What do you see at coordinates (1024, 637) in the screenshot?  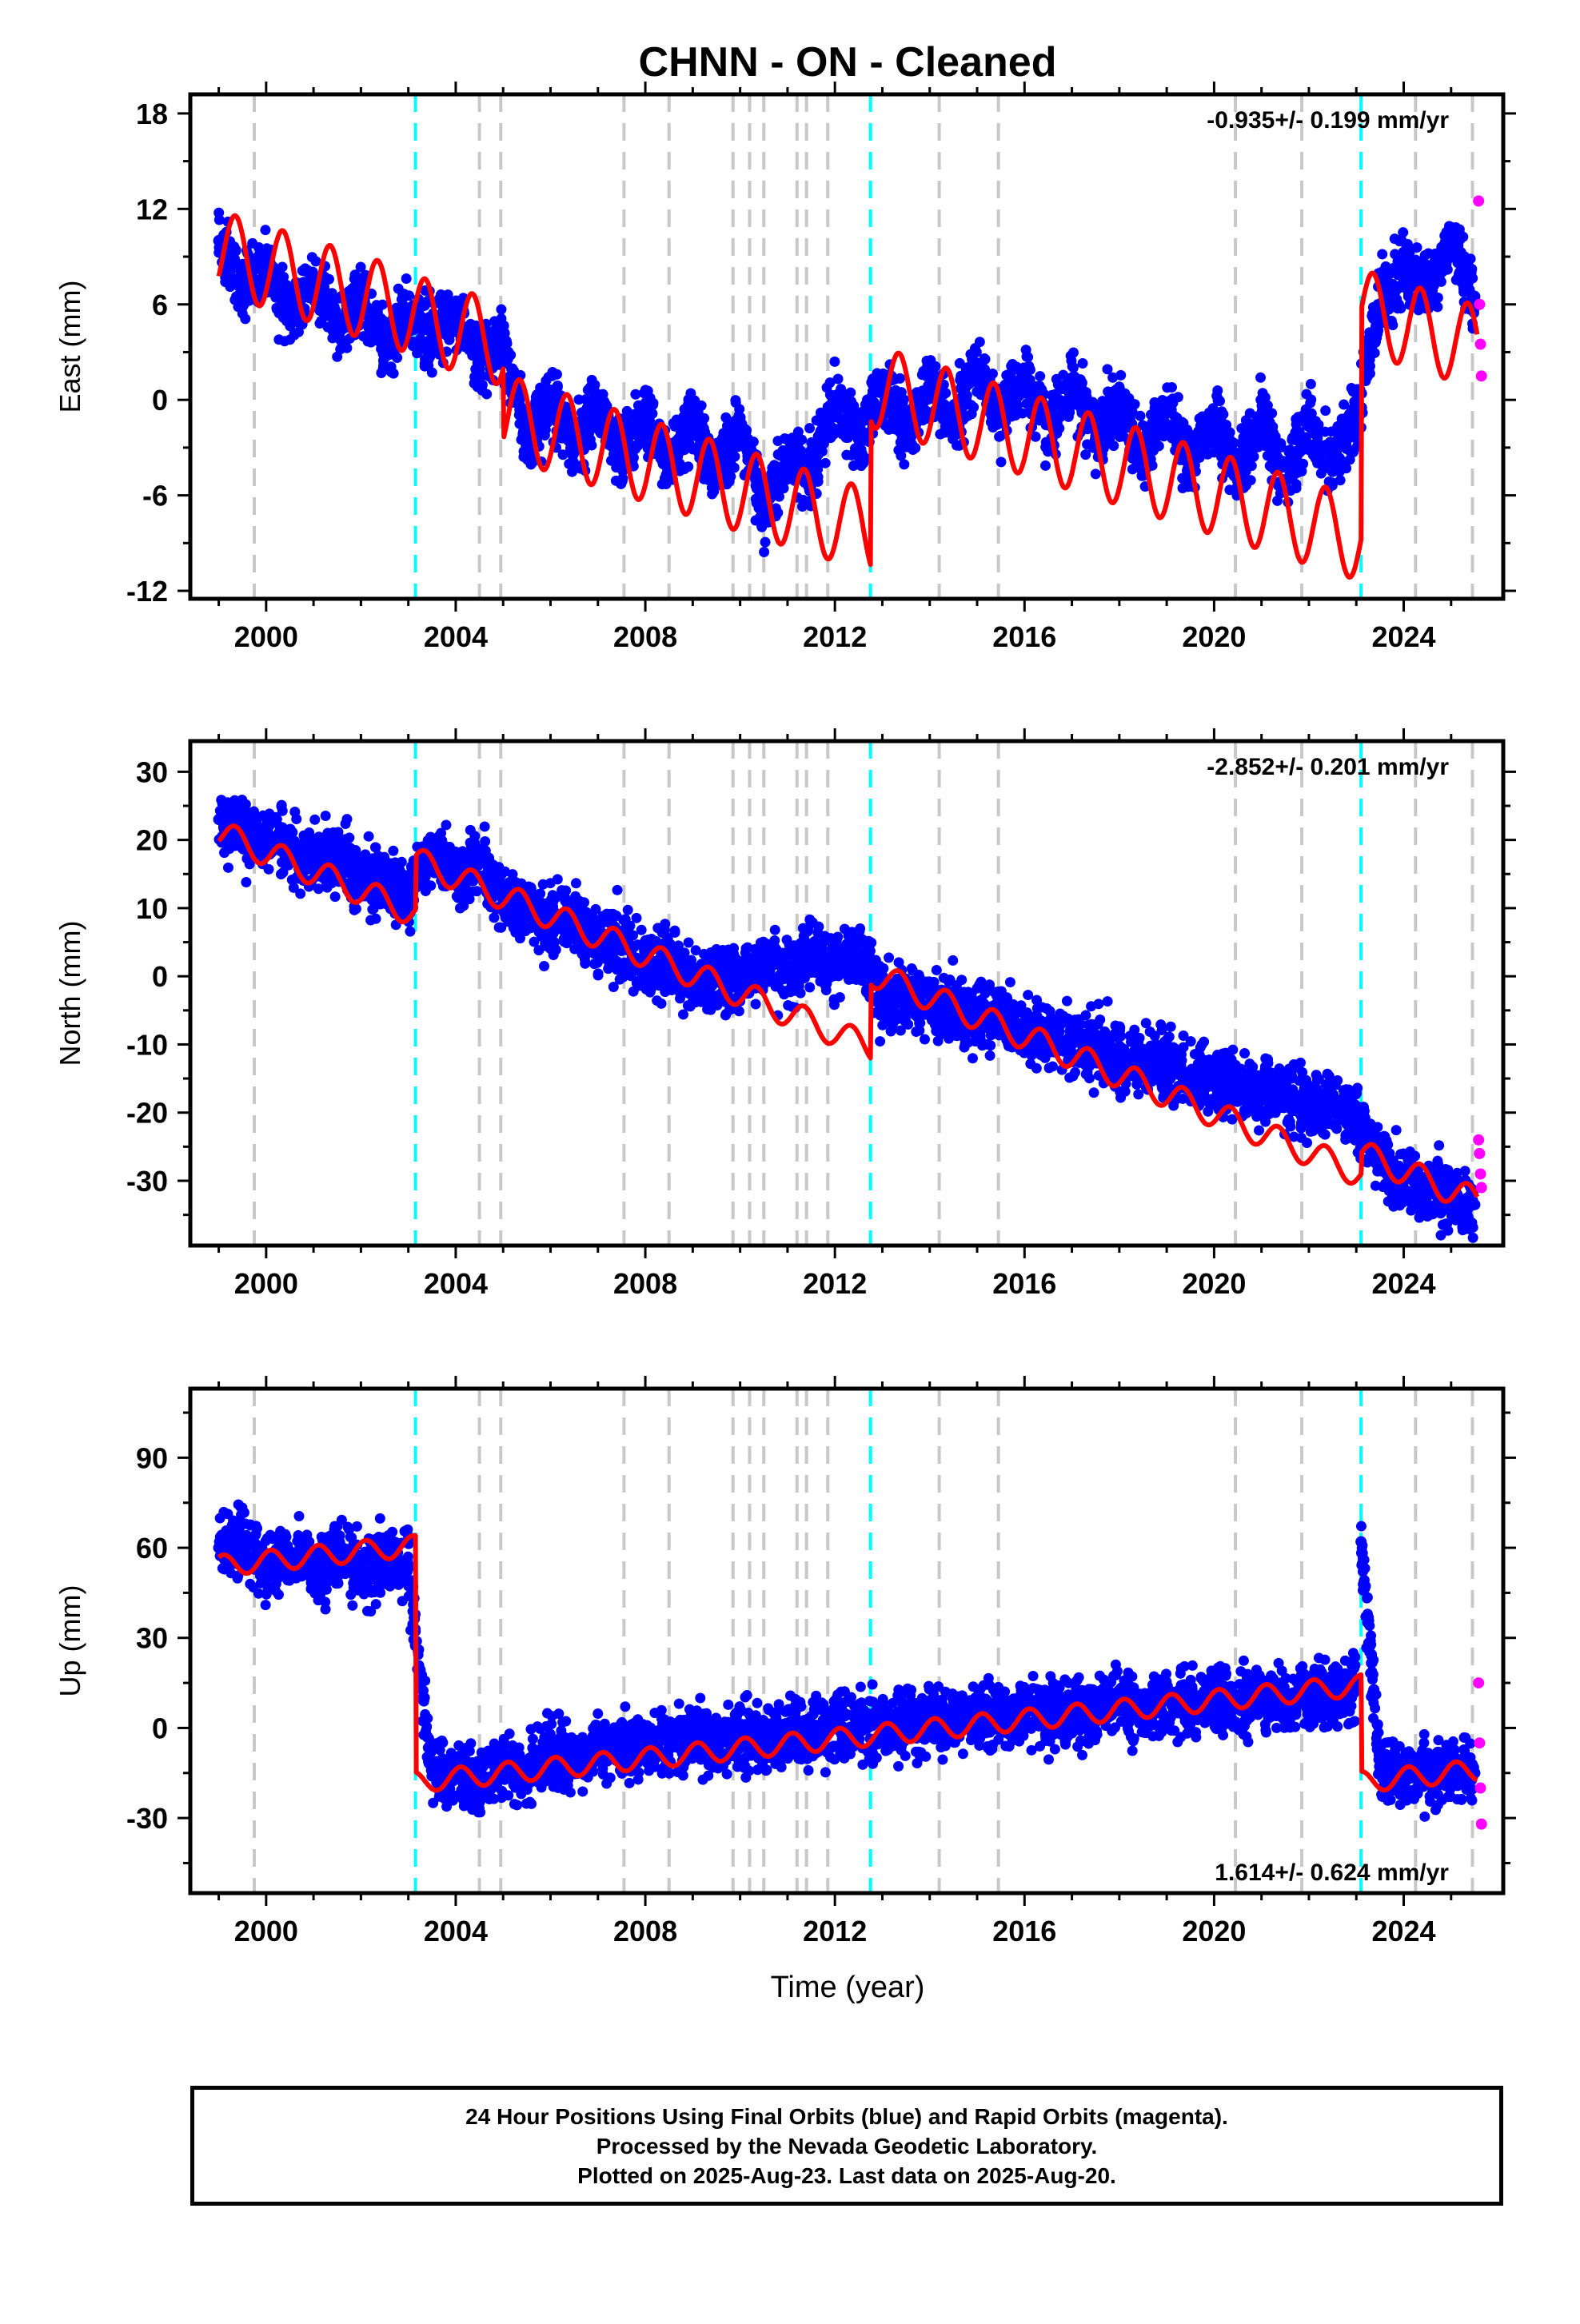 I see `x-tick-label: 2016` at bounding box center [1024, 637].